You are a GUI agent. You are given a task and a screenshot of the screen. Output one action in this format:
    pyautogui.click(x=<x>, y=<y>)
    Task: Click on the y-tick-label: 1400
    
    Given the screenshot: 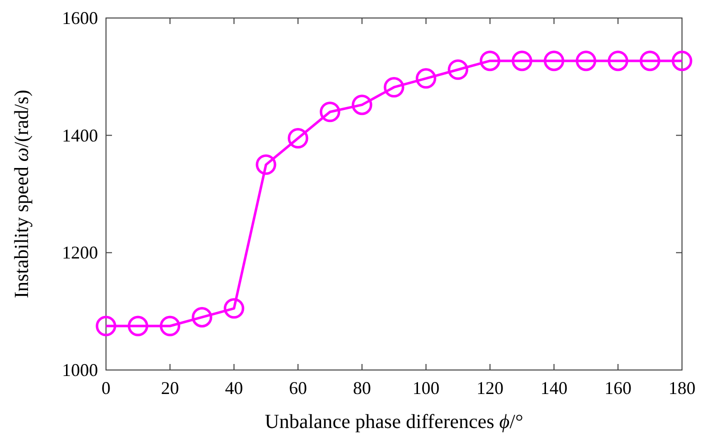 What is the action you would take?
    pyautogui.click(x=80, y=135)
    